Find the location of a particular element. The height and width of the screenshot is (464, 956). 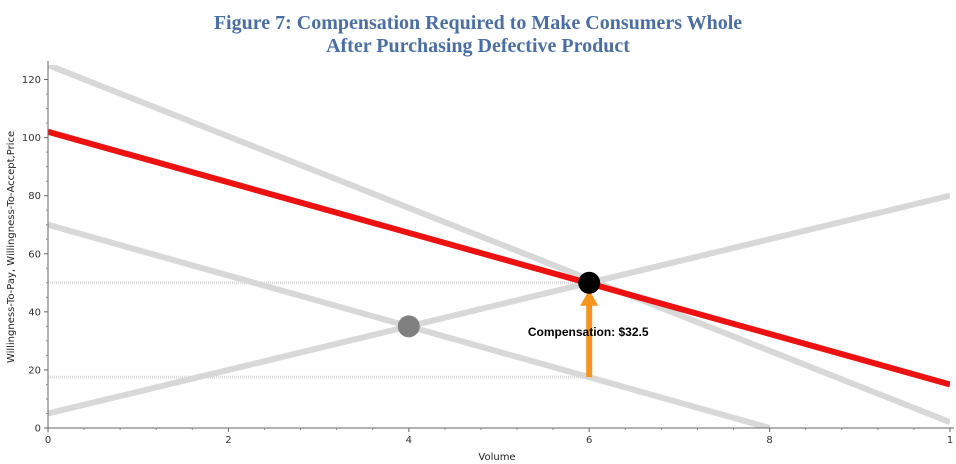

compensation-arrow-head is located at coordinates (589, 297).